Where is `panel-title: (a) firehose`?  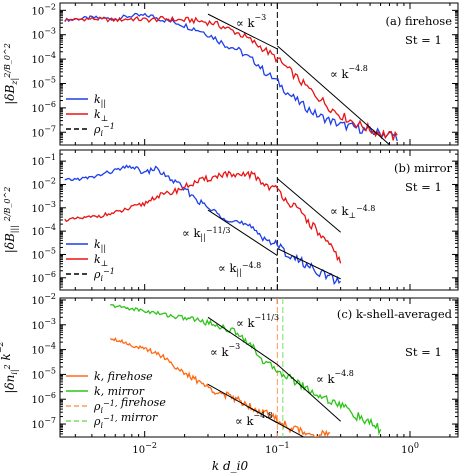
panel-title: (a) firehose is located at coordinates (419, 21).